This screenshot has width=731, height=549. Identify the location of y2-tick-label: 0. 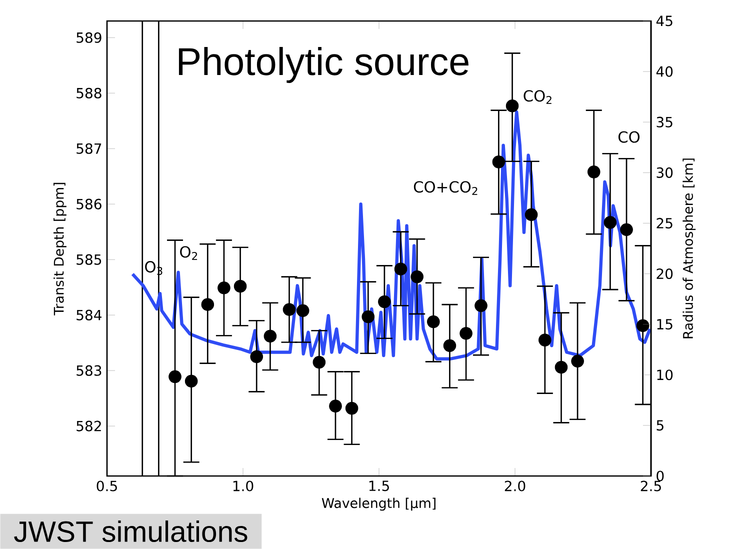
(660, 476).